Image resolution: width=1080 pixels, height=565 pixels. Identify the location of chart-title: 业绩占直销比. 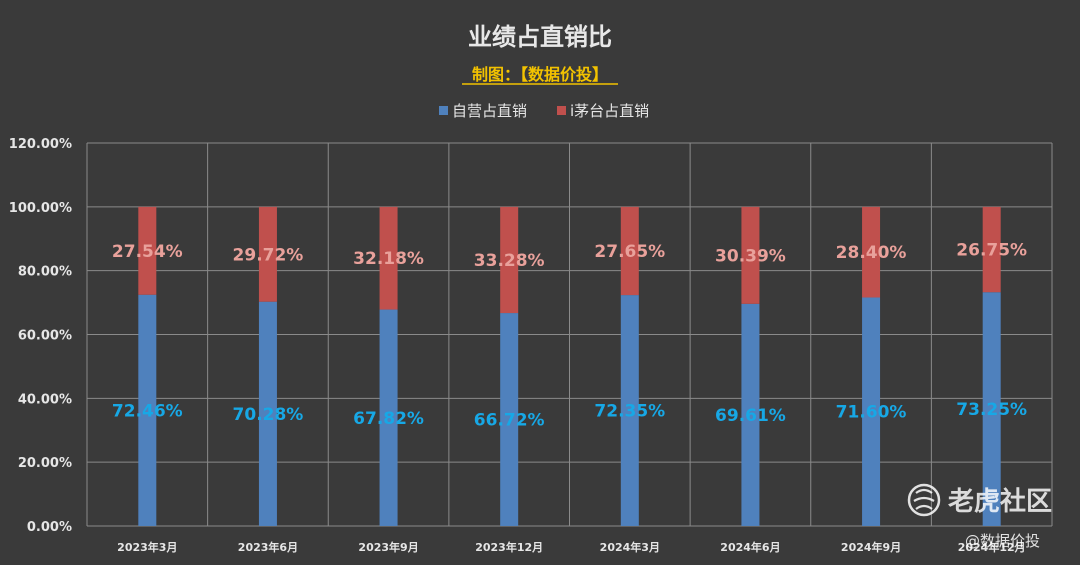
(540, 37).